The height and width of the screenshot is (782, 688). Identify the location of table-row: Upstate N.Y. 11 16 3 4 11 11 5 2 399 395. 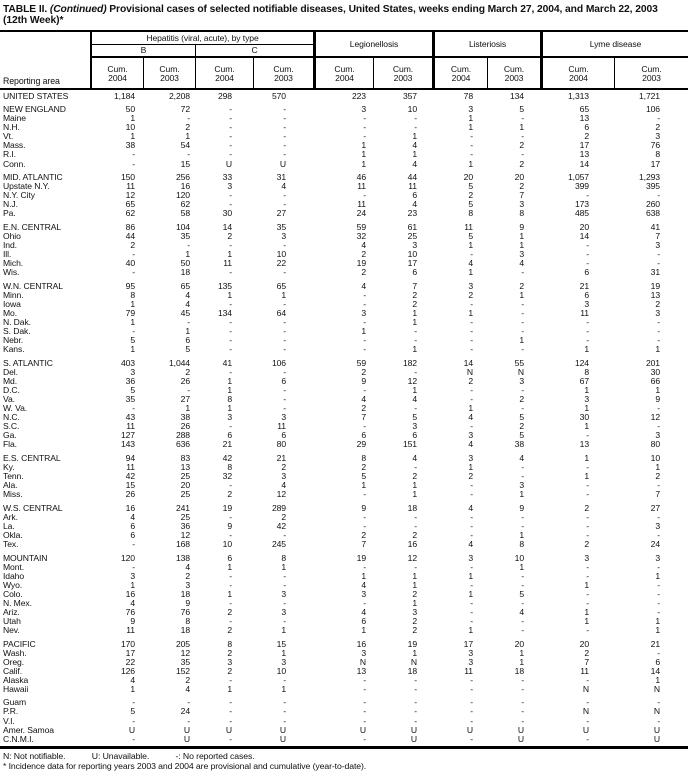
(344, 186).